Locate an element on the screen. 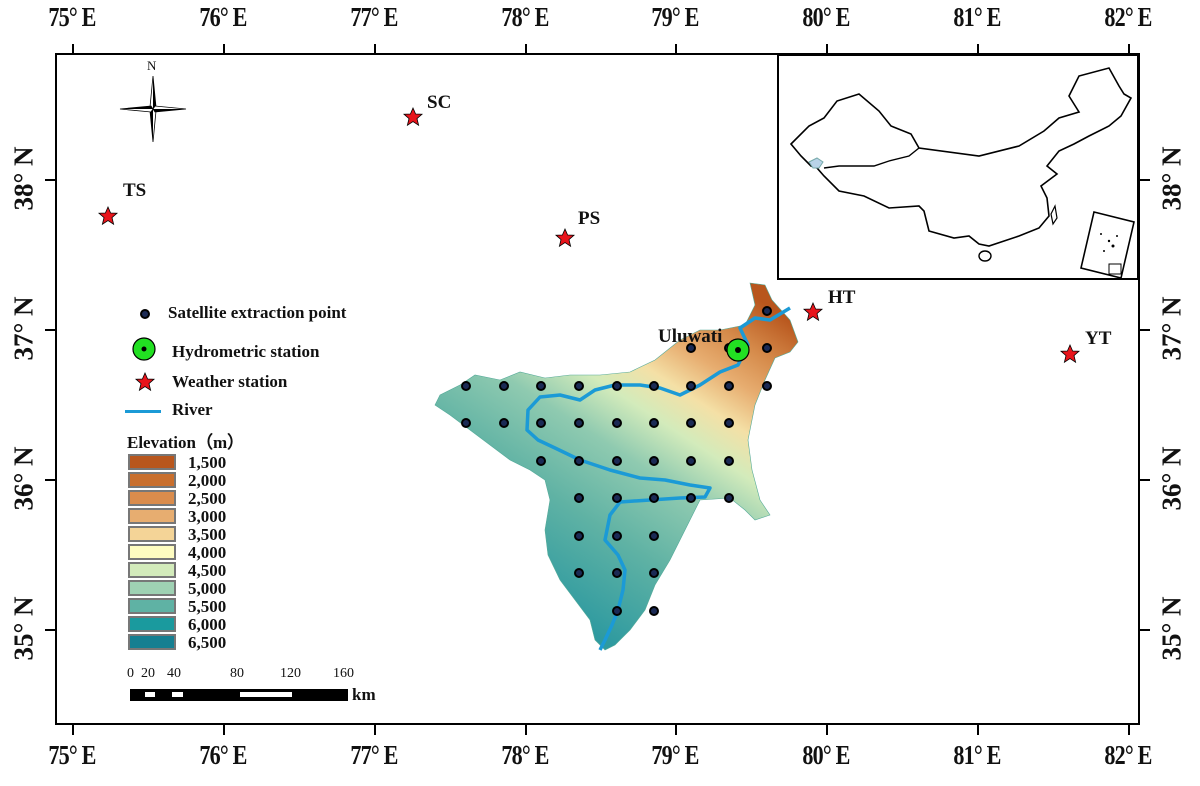 Image resolution: width=1200 pixels, height=786 pixels. satellite-points is located at coordinates (616, 461).